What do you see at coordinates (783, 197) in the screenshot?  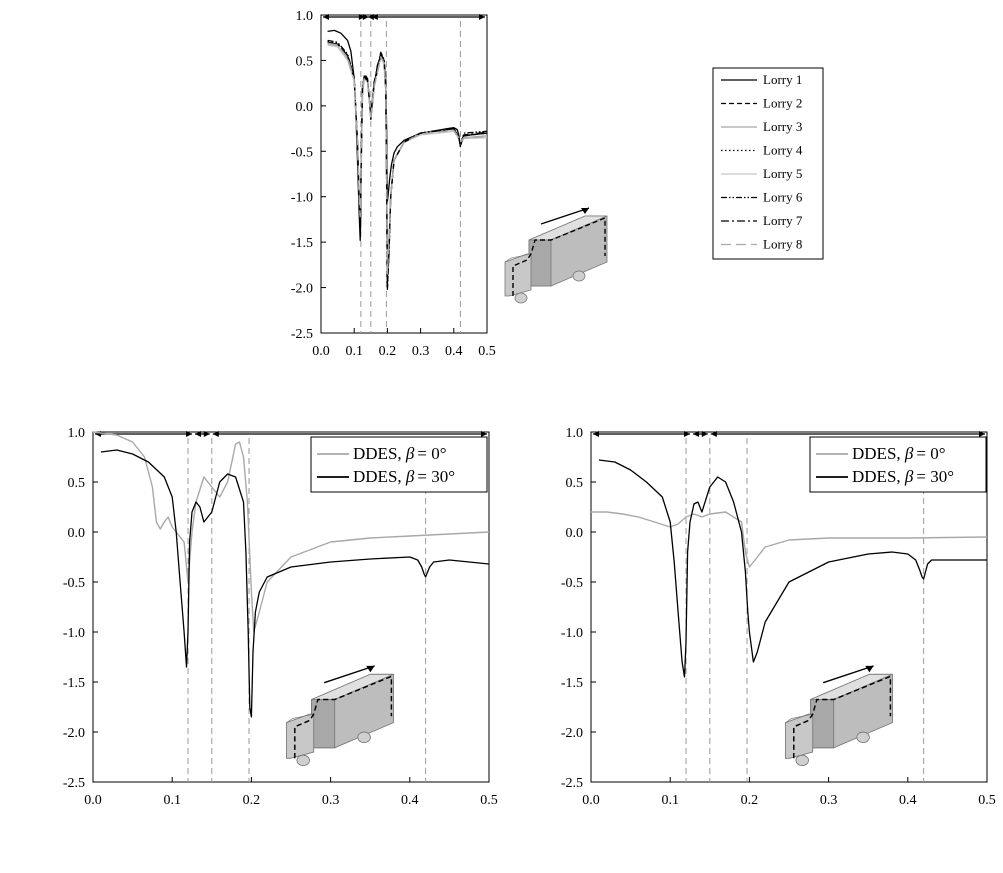 I see `legend-entry: Lorry 6` at bounding box center [783, 197].